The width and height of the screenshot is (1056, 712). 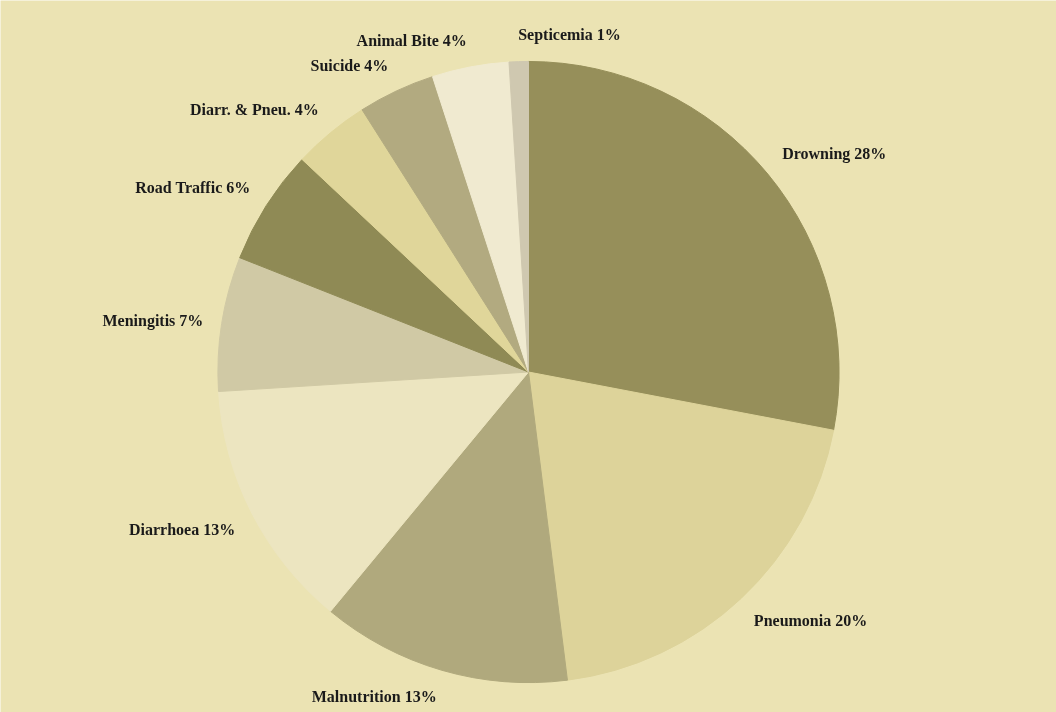 I want to click on slice-label: Pneumonia 20%, so click(x=810, y=621).